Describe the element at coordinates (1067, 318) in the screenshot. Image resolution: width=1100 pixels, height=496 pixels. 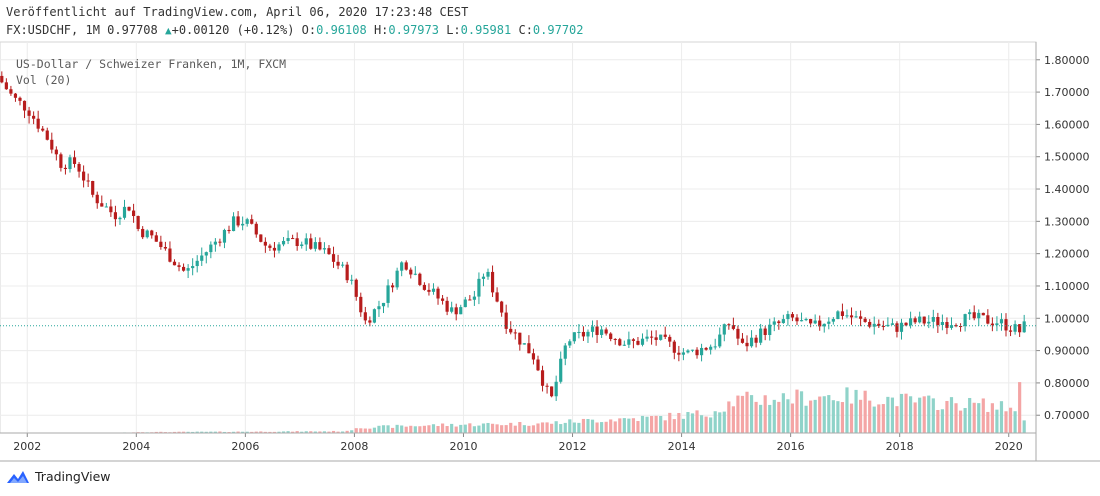
I see `y-tick-label: 1.00000` at that location.